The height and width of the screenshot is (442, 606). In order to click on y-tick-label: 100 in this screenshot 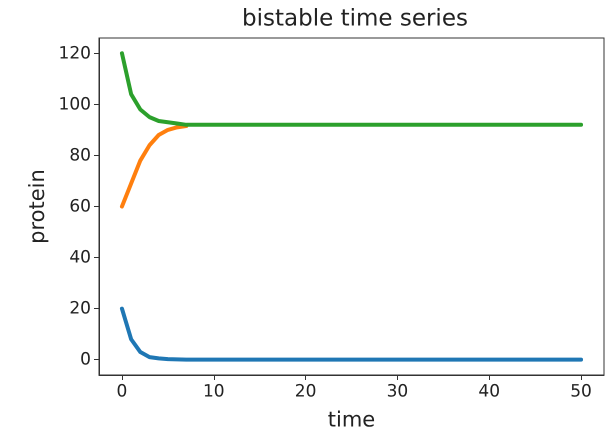, I will do `click(74, 104)`.